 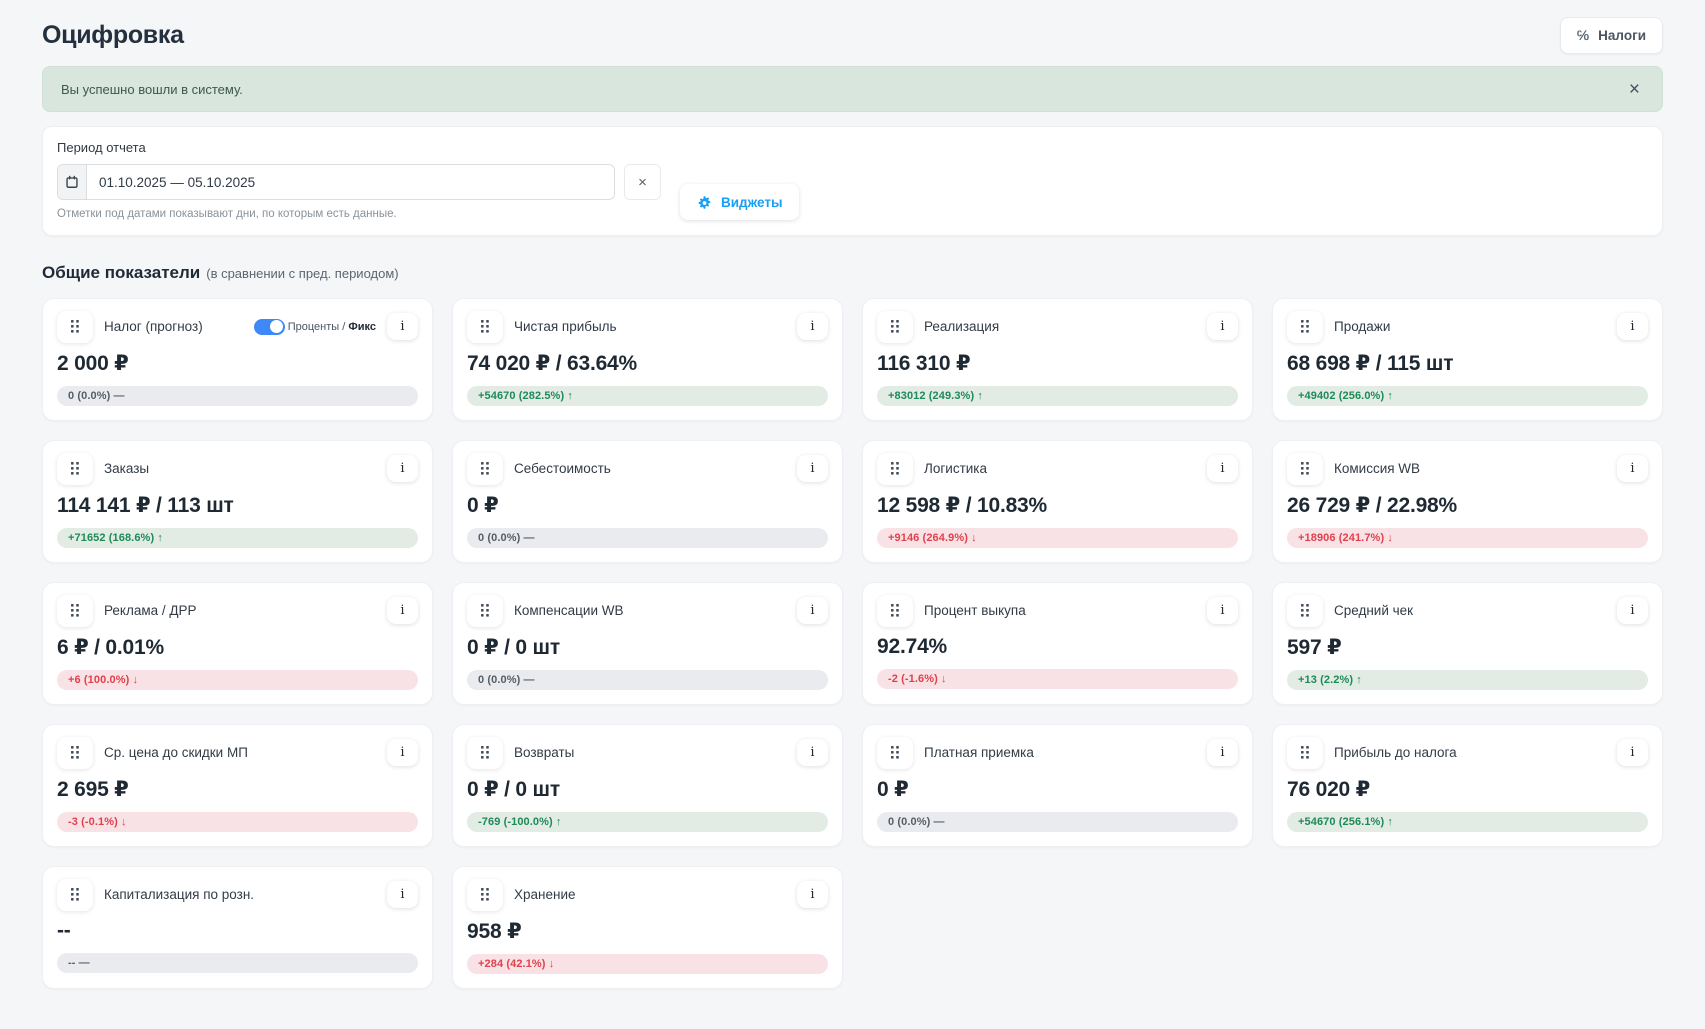 I want to click on metric-title: Средний чек, so click(x=1374, y=610).